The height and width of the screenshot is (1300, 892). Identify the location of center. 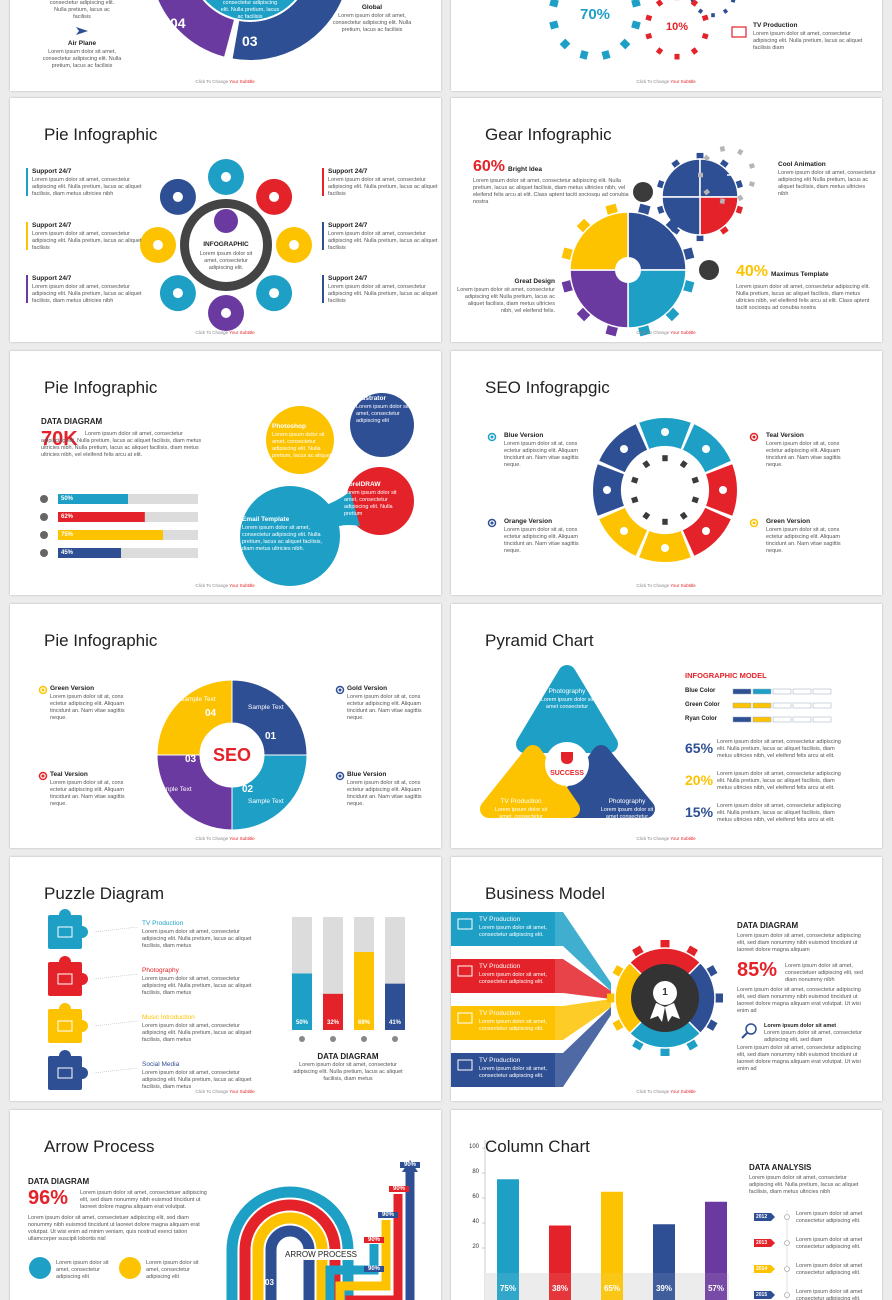
(232, 755).